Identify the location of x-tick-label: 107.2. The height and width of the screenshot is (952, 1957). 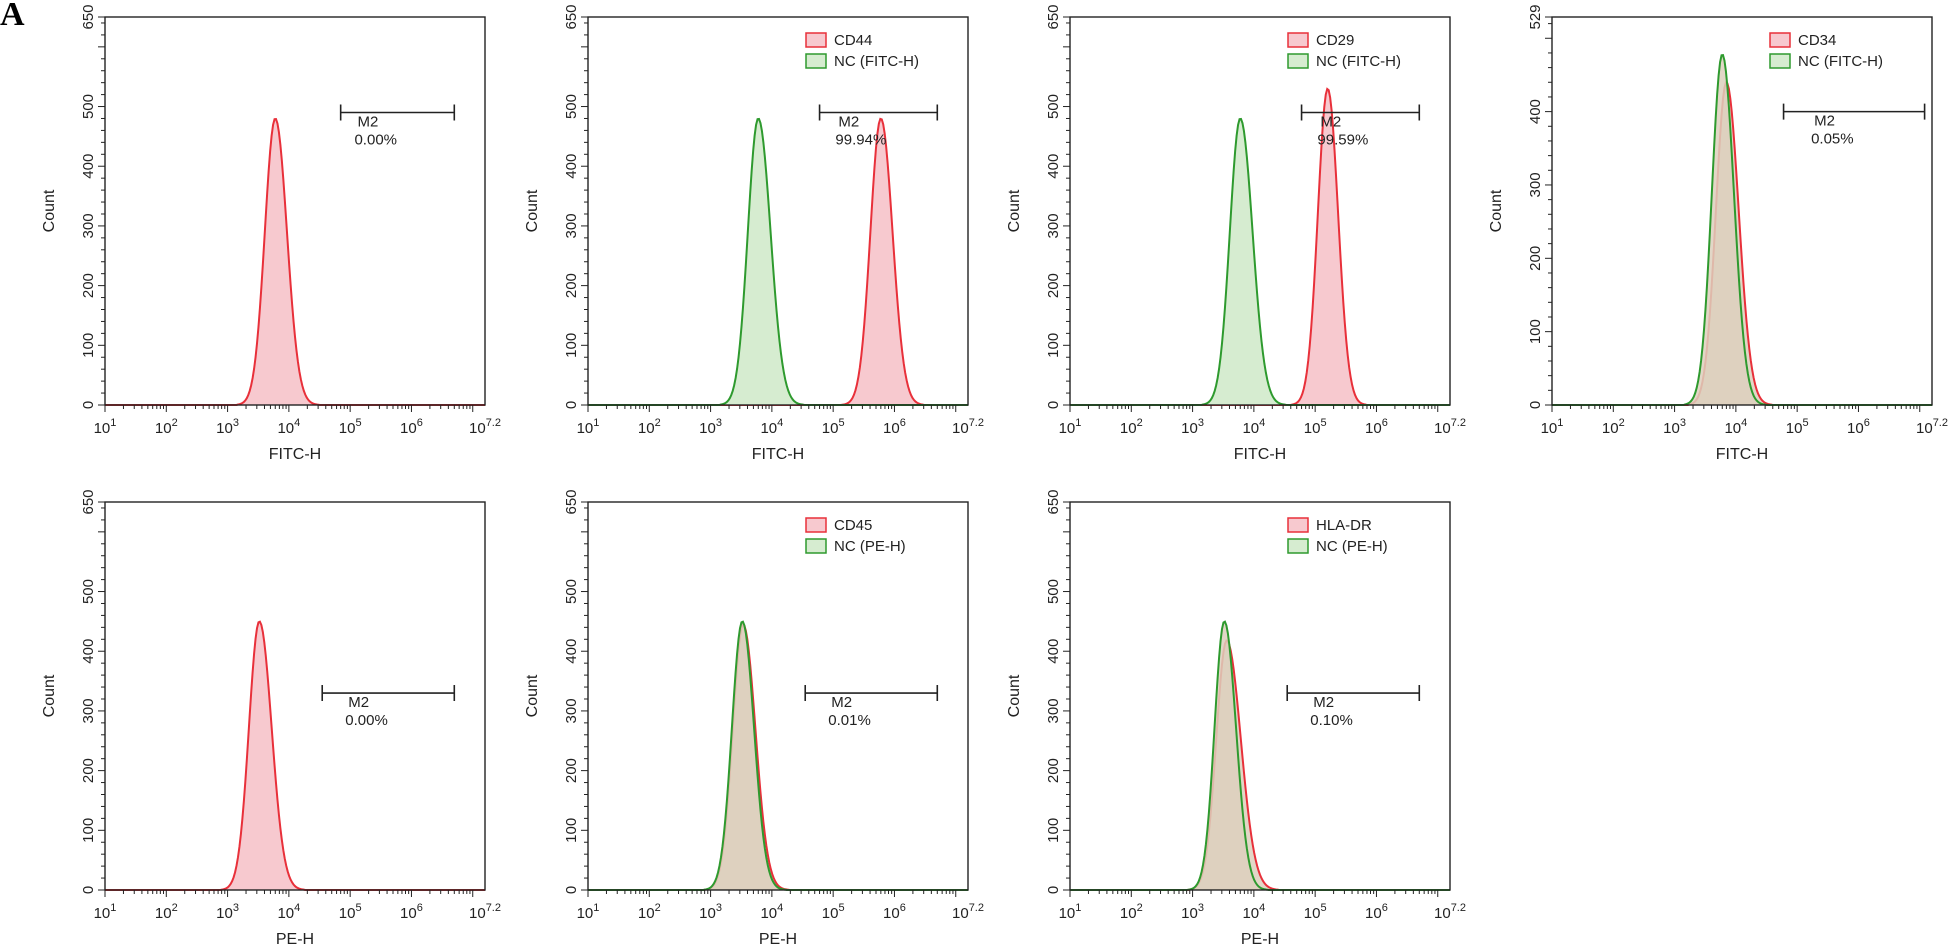
(968, 912).